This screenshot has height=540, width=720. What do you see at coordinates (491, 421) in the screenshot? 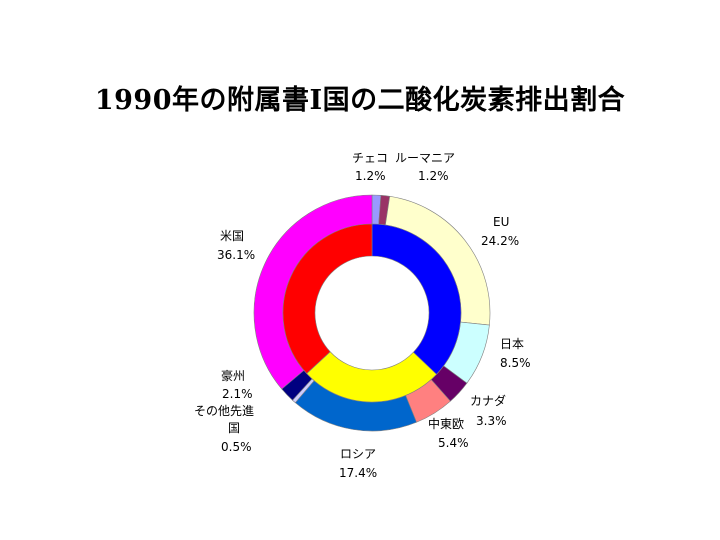
I see `value-canada: 3.3%` at bounding box center [491, 421].